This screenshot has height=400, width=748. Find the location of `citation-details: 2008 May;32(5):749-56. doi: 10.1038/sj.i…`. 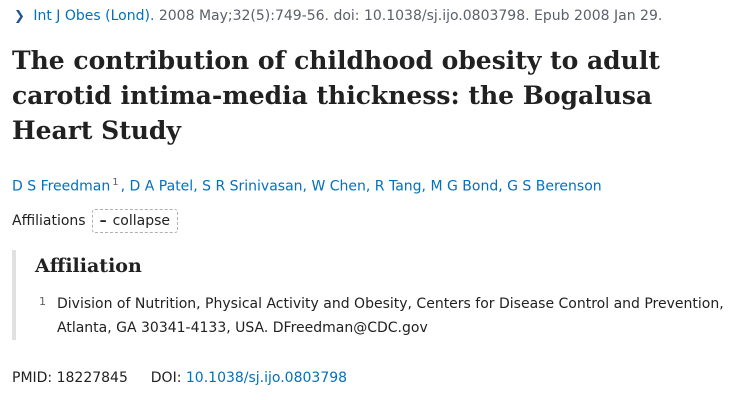

citation-details: 2008 May;32(5):749-56. doi: 10.1038/sj.i… is located at coordinates (410, 16).